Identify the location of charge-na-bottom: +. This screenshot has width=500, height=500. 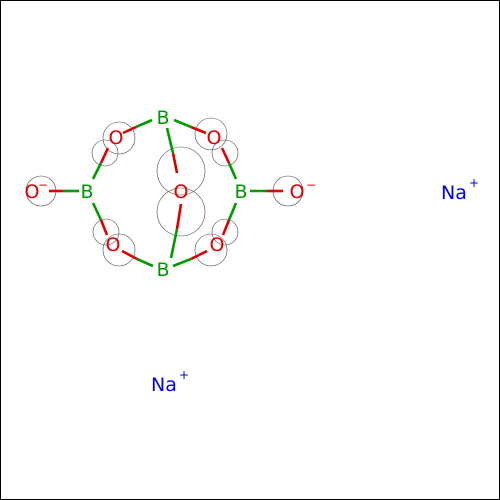
(184, 375).